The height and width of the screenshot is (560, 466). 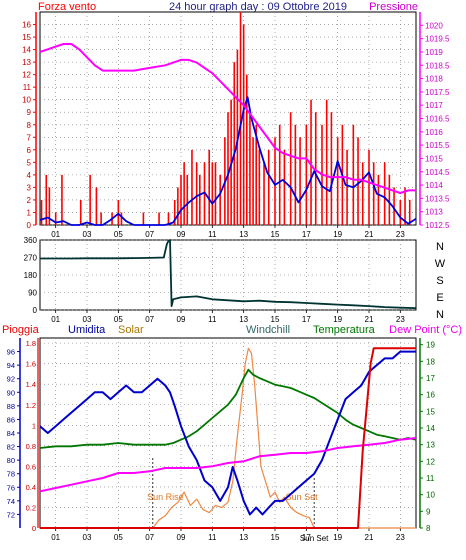 I want to click on rain-axis-label: 0.2, so click(x=31, y=507).